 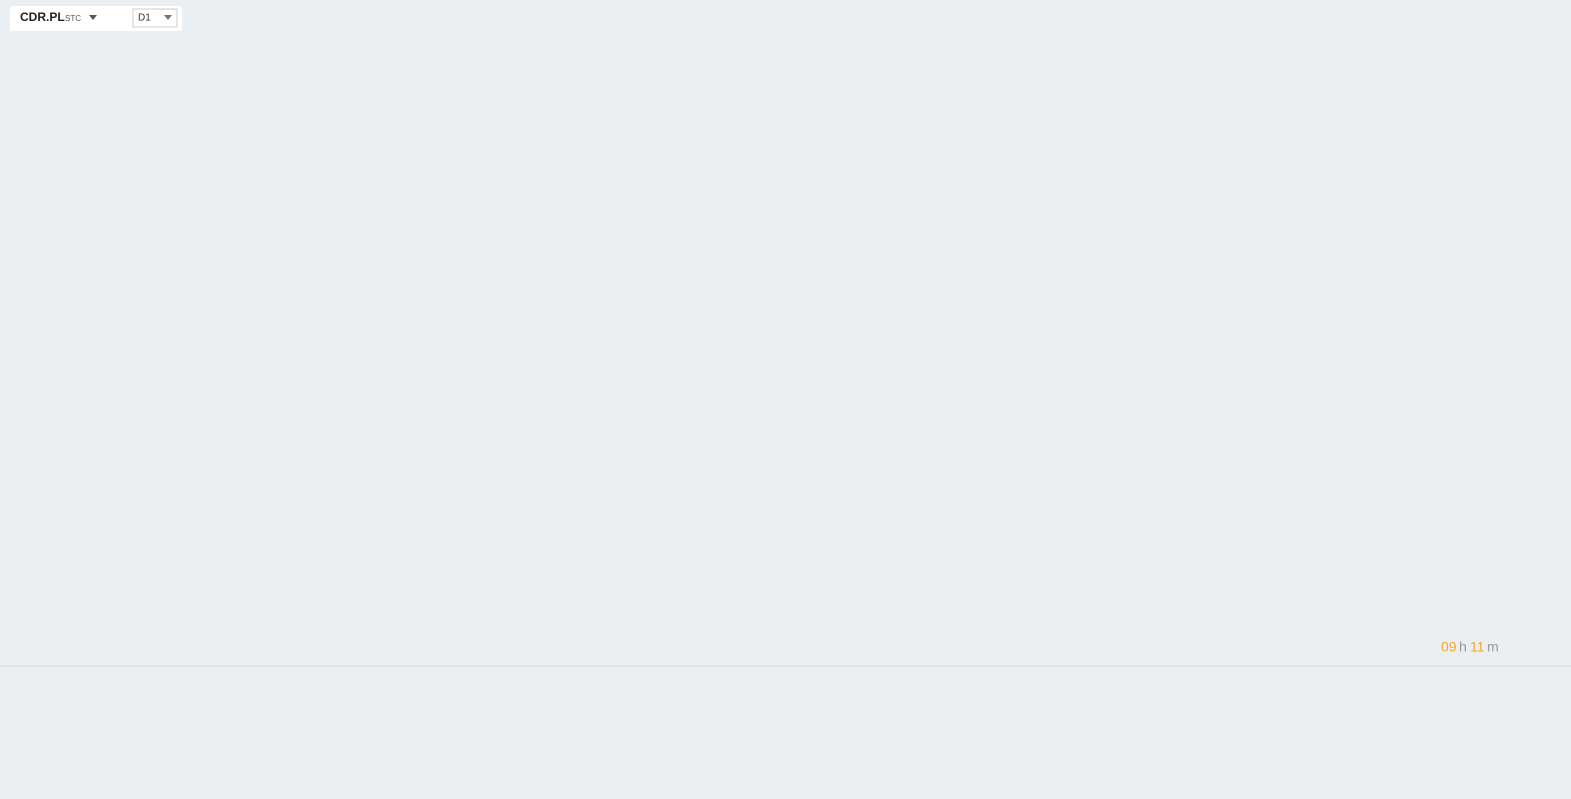 I want to click on symbol: CDR.PL, so click(x=42, y=17).